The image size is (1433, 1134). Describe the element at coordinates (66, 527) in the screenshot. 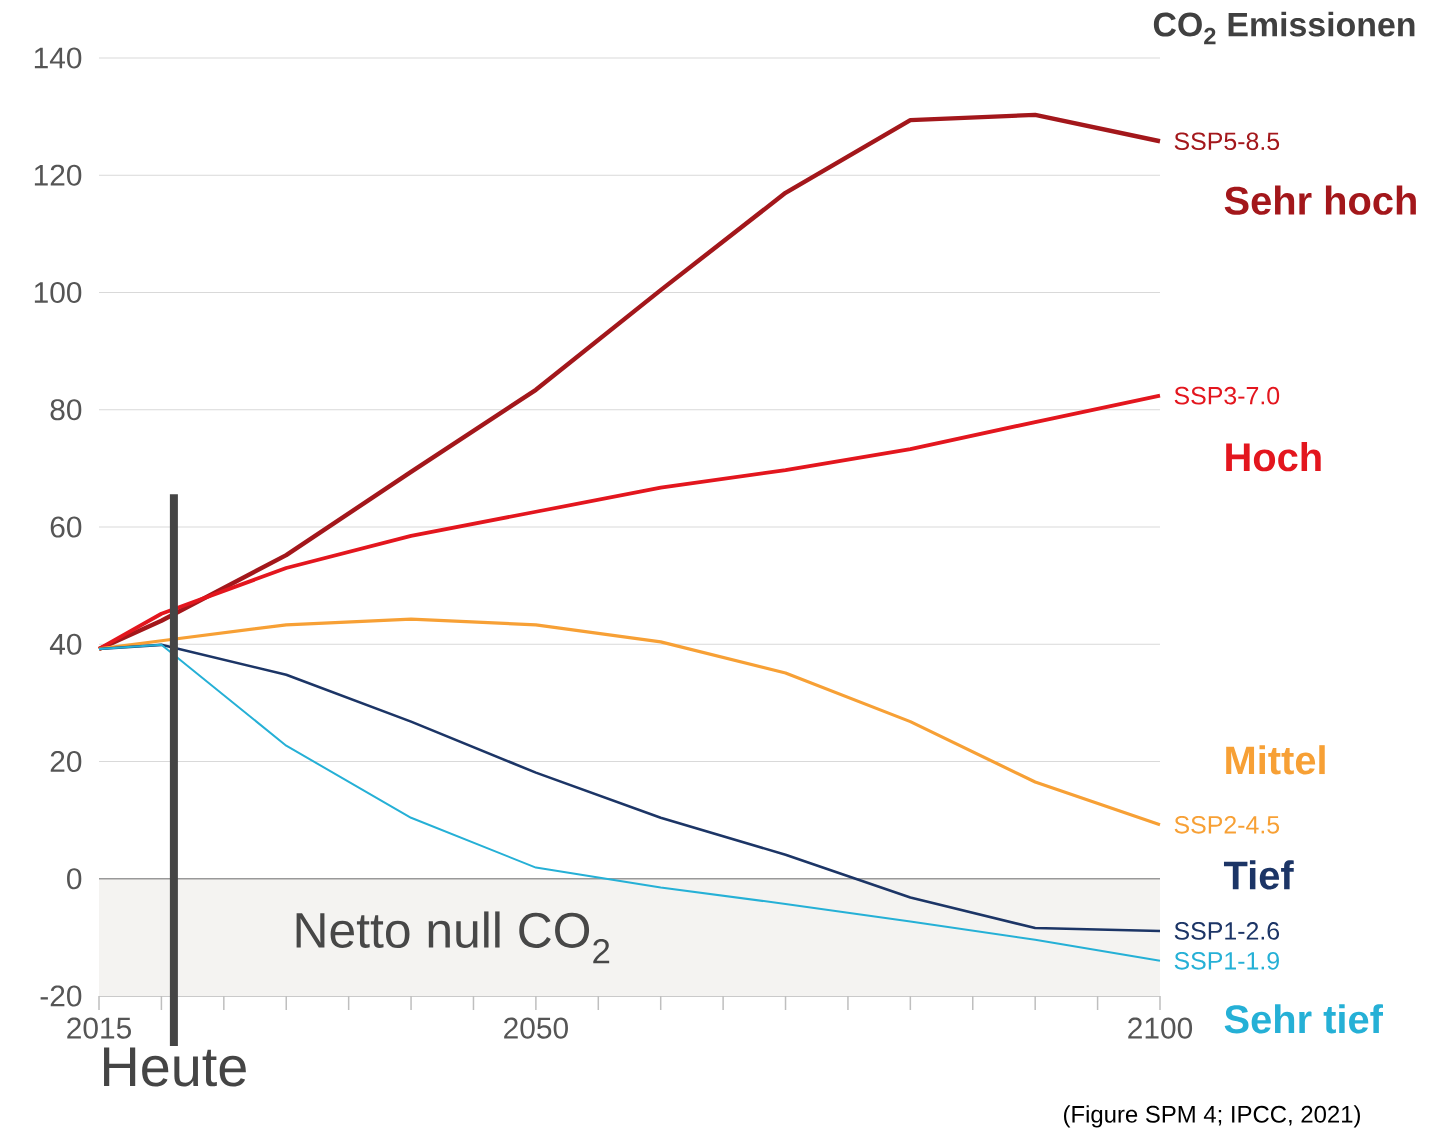

I see `y-tick-label: 60` at that location.